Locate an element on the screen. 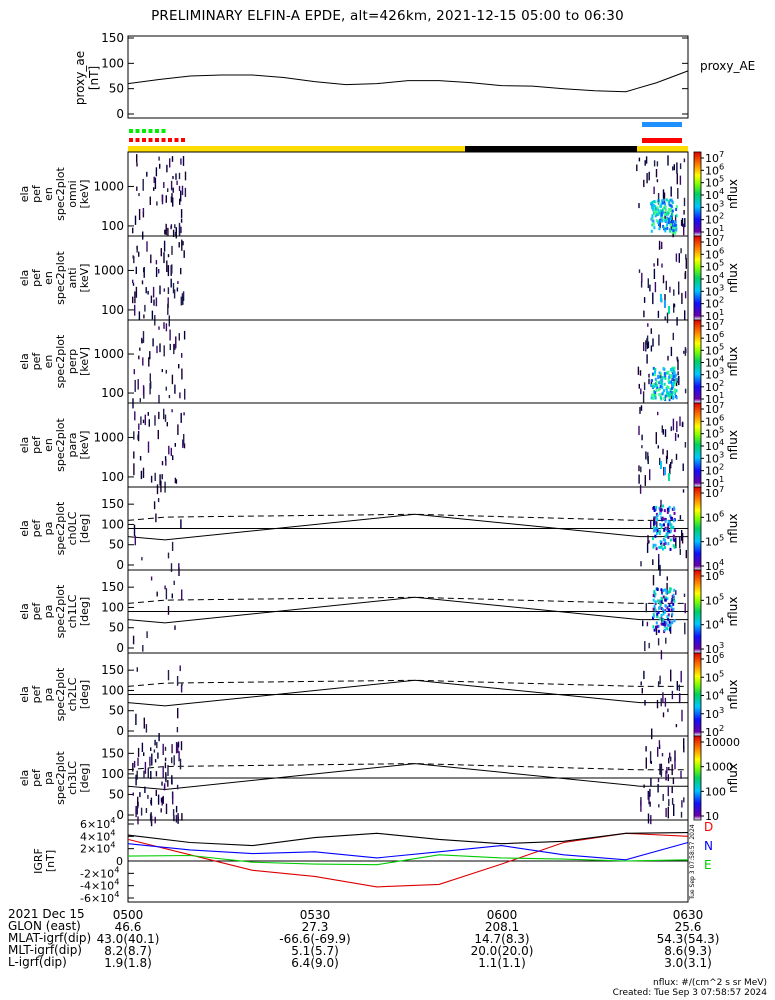 This screenshot has height=1000, width=775. spectrogram-ylabel: spec2plot is located at coordinates (60, 278).